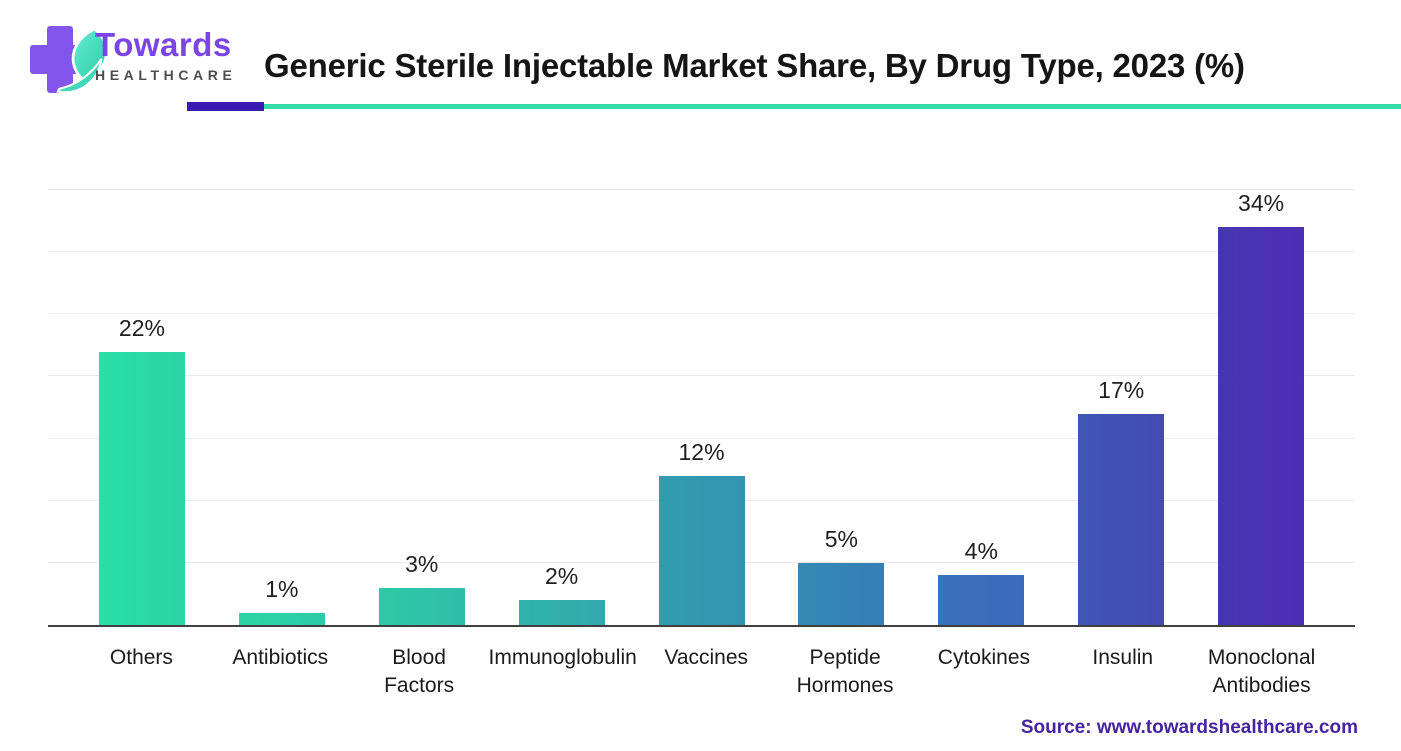 The width and height of the screenshot is (1401, 751). Describe the element at coordinates (422, 407) in the screenshot. I see `bar-group-blood-factors: 3%` at that location.